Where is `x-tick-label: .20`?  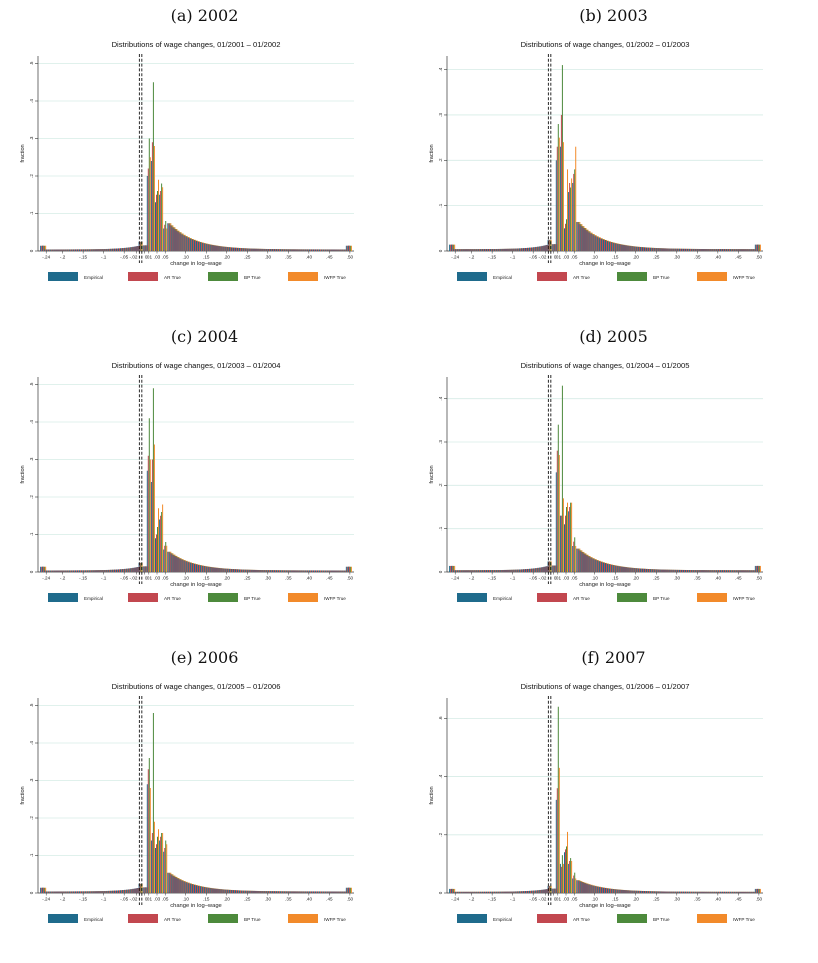 x-tick-label: .20 is located at coordinates (636, 899).